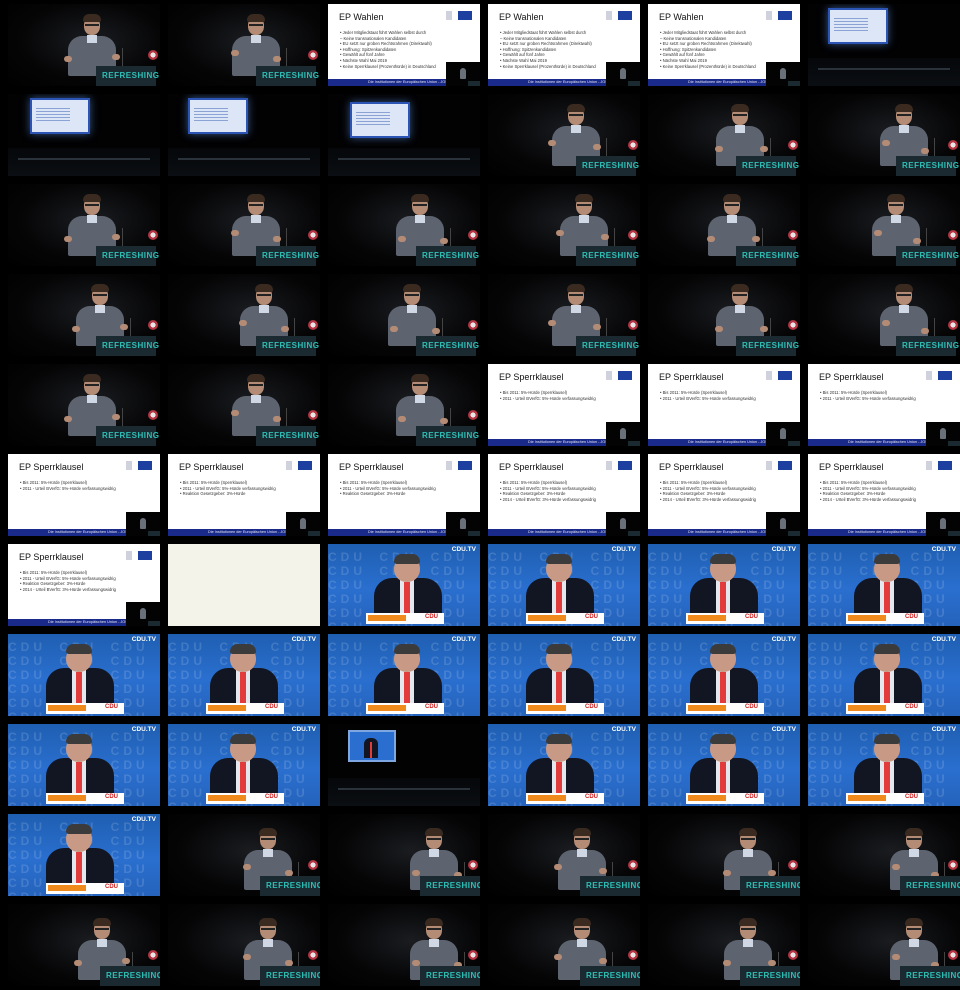 The image size is (960, 990). What do you see at coordinates (794, 83) in the screenshot?
I see `speaker-inset-lectern` at bounding box center [794, 83].